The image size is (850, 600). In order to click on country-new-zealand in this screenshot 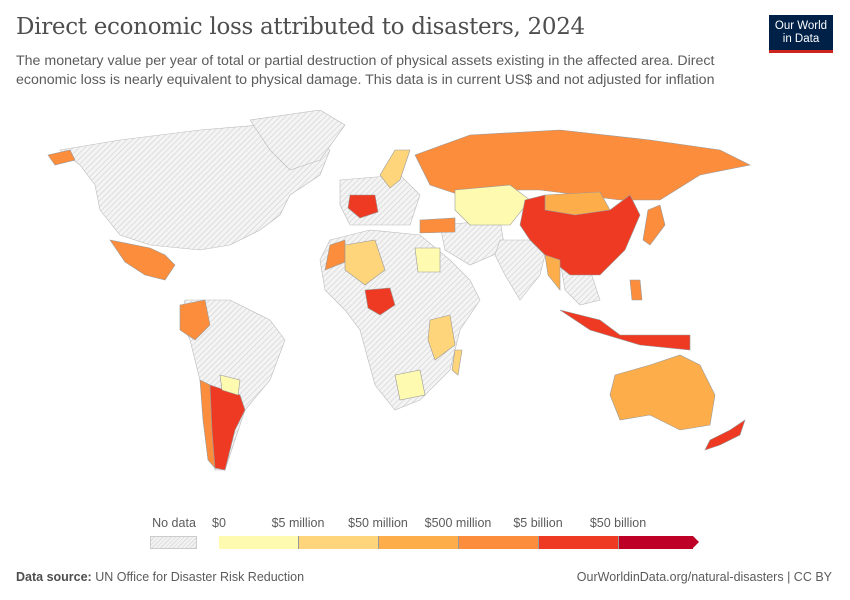, I will do `click(725, 435)`.